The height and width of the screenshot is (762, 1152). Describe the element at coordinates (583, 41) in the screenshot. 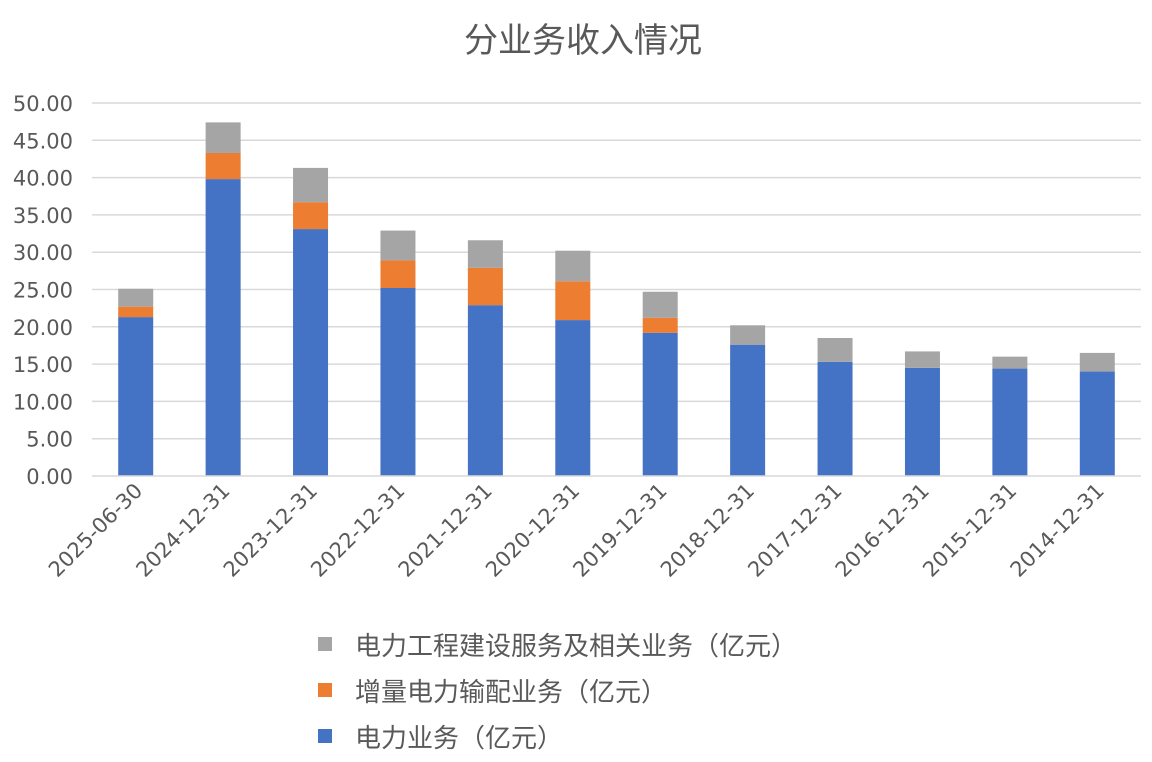

I see `chart-title: 分业务收入情况` at that location.